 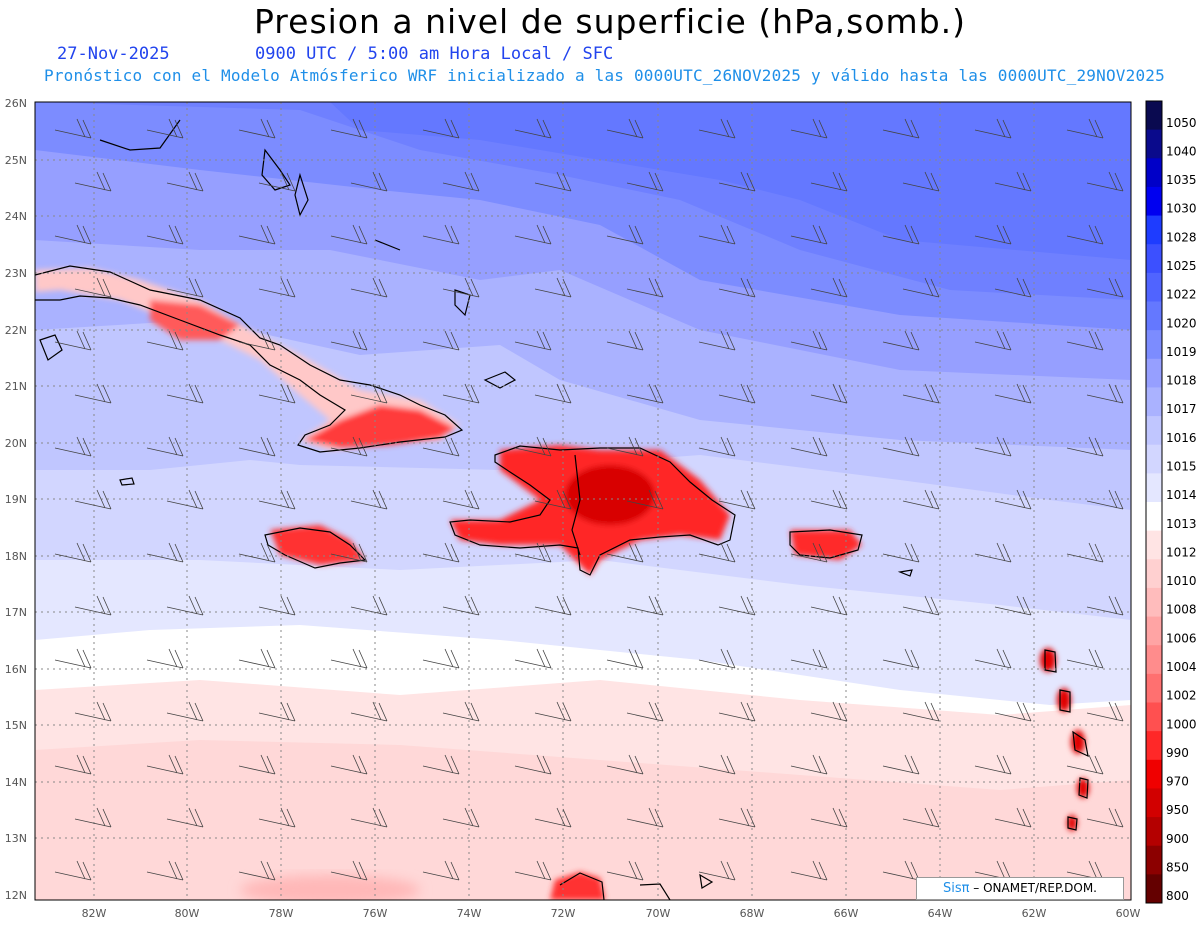 I want to click on colorbar-label: 1013, so click(x=1181, y=524).